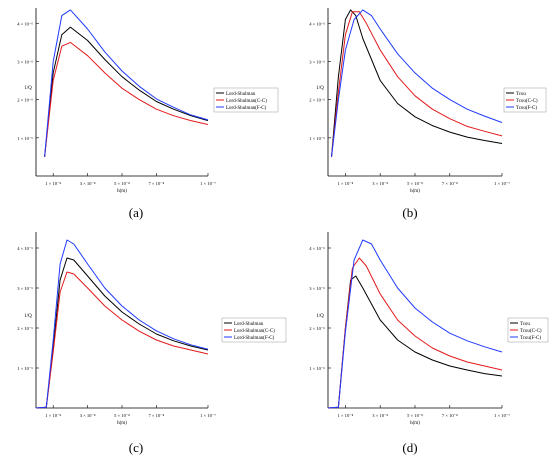 This screenshot has height=462, width=550. I want to click on panel-label: (d), so click(409, 447).